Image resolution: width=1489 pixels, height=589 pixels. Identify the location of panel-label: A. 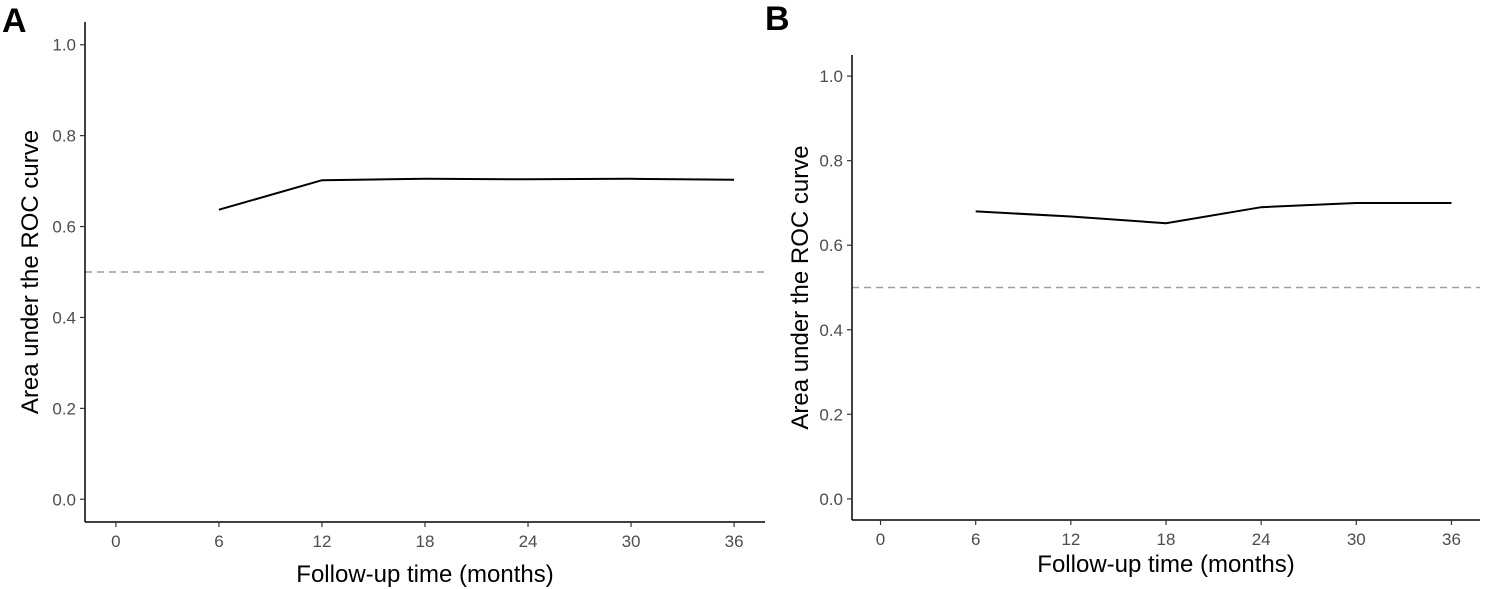
(14, 21).